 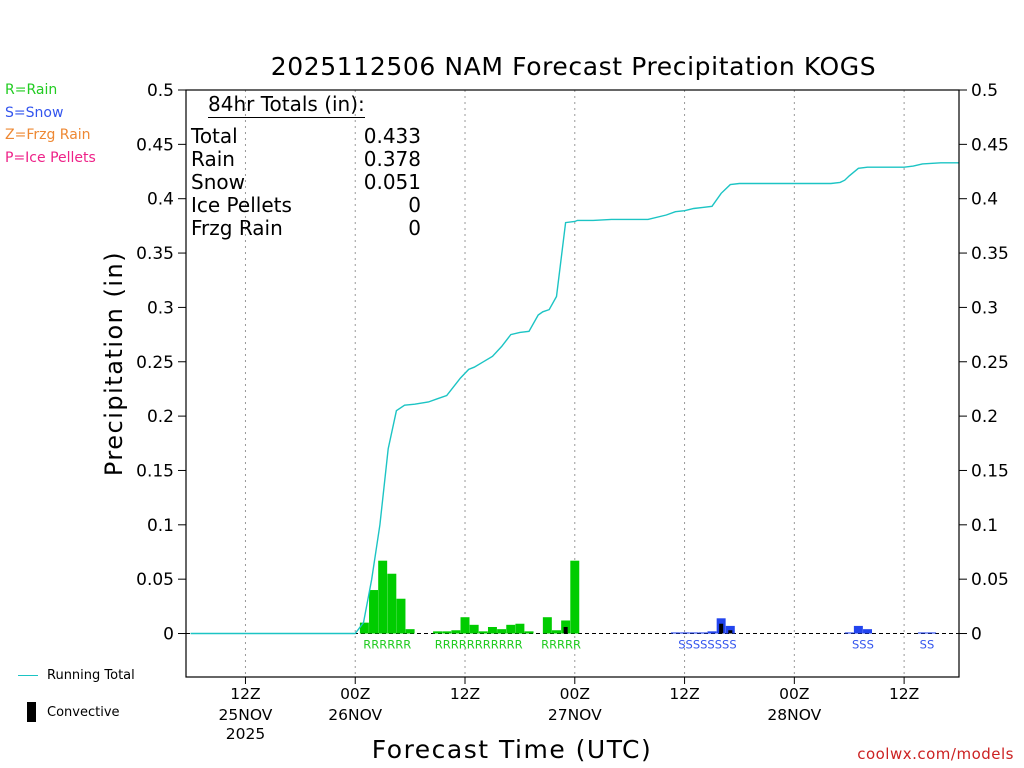 What do you see at coordinates (160, 417) in the screenshot?
I see `y-tick-label-left: 0.2` at bounding box center [160, 417].